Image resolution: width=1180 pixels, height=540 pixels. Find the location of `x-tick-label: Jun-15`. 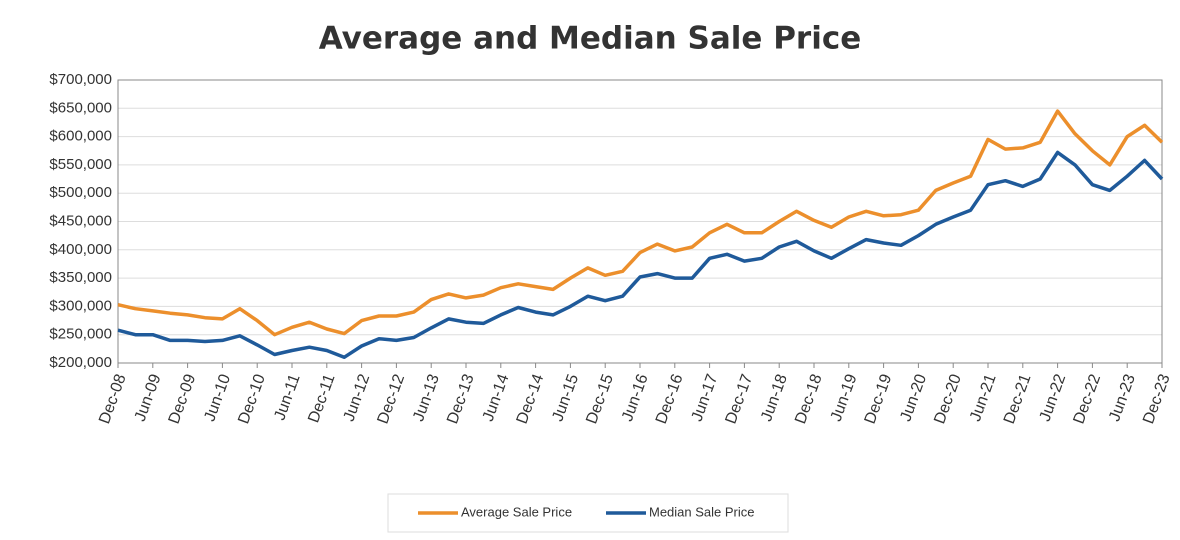

x-tick-label: Jun-15 is located at coordinates (565, 398).